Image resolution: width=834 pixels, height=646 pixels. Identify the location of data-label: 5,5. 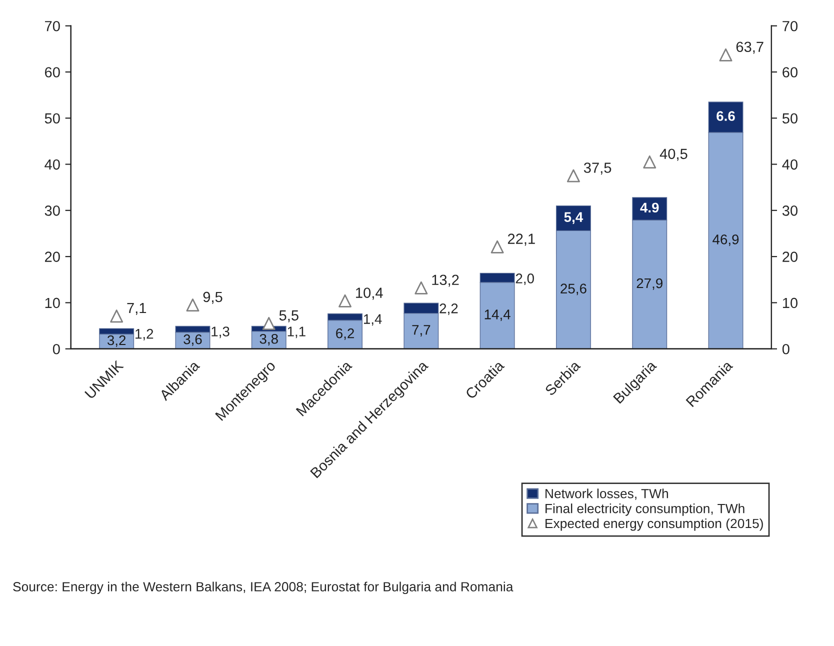
(288, 316).